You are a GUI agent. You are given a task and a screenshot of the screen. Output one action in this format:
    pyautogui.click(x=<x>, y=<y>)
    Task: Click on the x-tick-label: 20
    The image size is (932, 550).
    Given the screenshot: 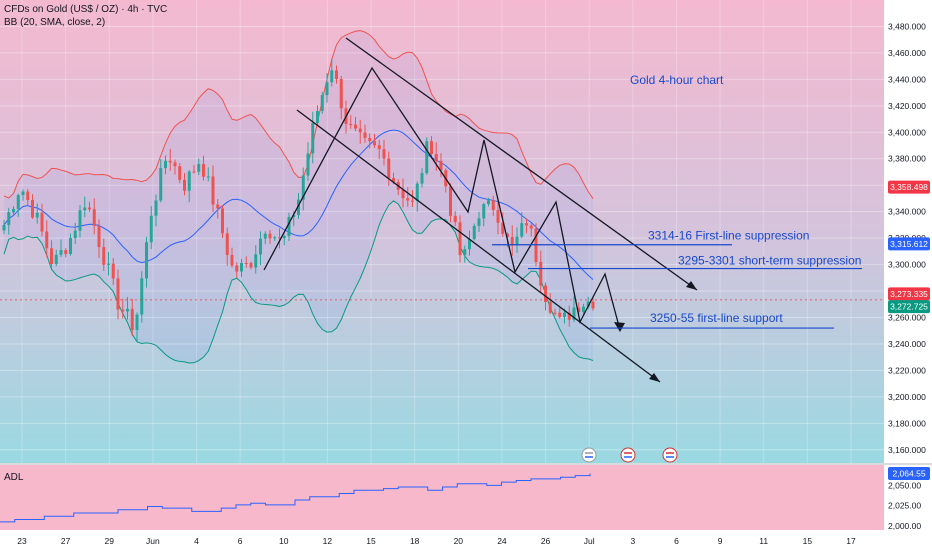 What is the action you would take?
    pyautogui.click(x=459, y=541)
    